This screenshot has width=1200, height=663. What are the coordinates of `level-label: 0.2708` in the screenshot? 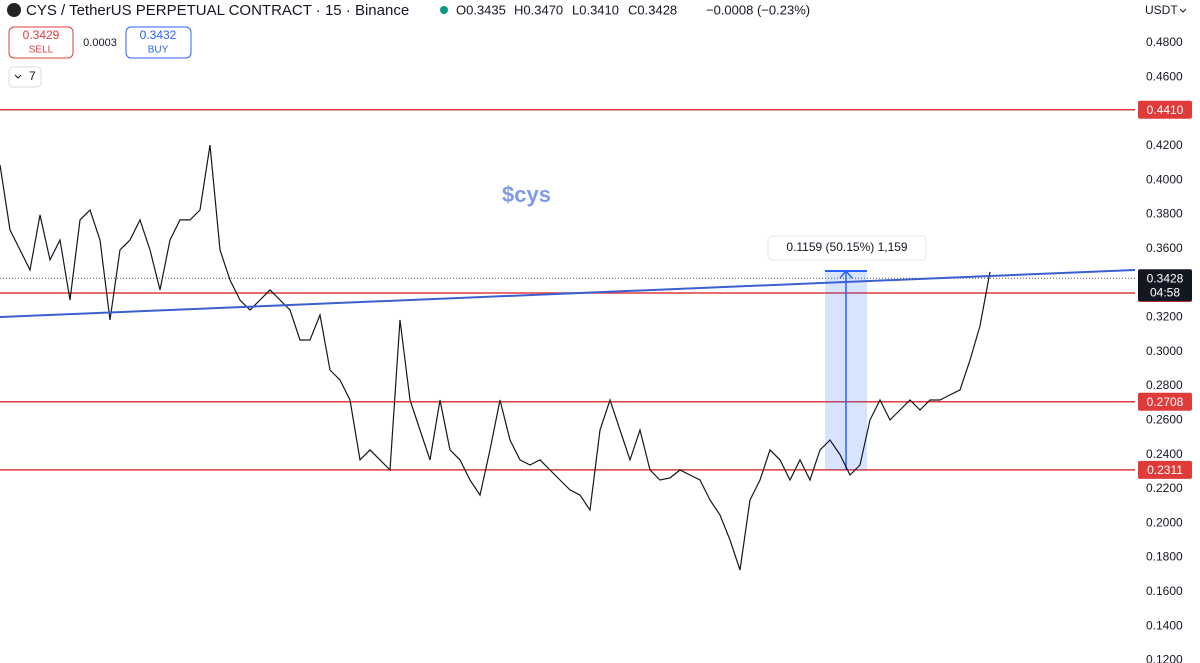 It's located at (1165, 402).